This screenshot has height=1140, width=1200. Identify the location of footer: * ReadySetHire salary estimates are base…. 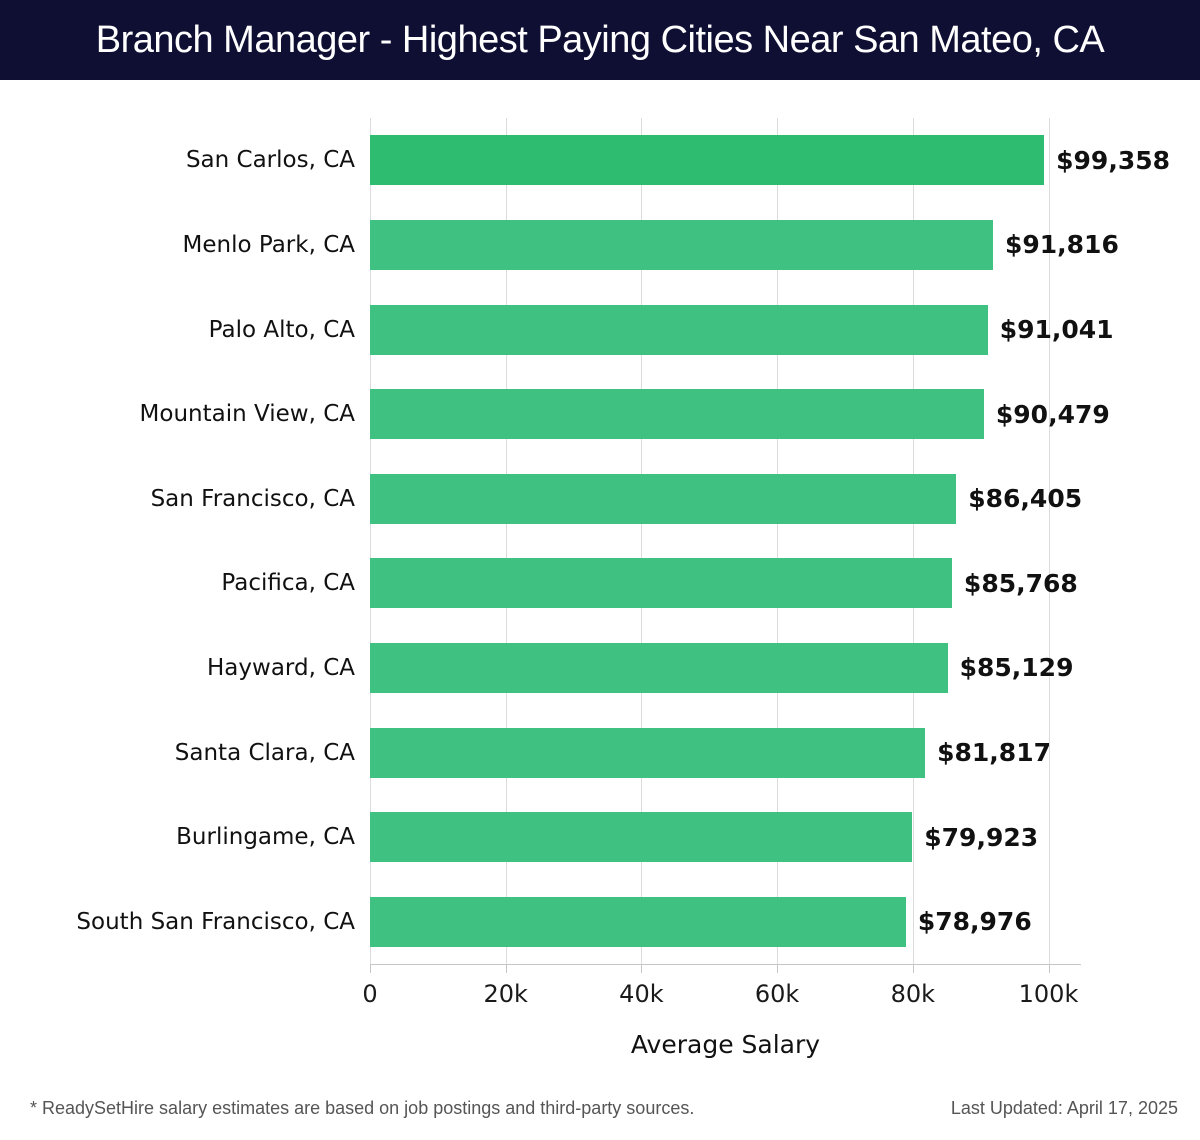
(600, 1108).